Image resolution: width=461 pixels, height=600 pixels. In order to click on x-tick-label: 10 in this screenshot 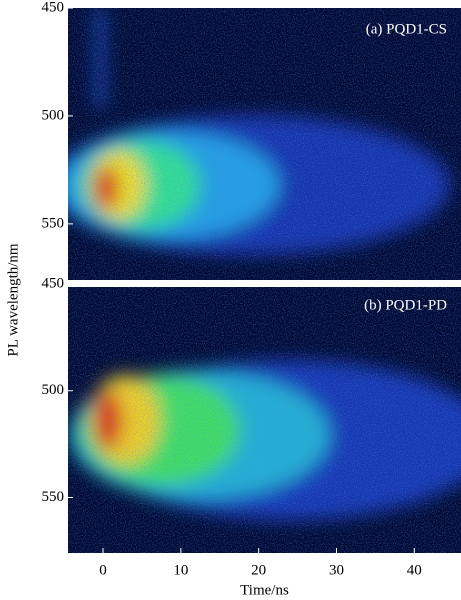, I will do `click(180, 570)`.